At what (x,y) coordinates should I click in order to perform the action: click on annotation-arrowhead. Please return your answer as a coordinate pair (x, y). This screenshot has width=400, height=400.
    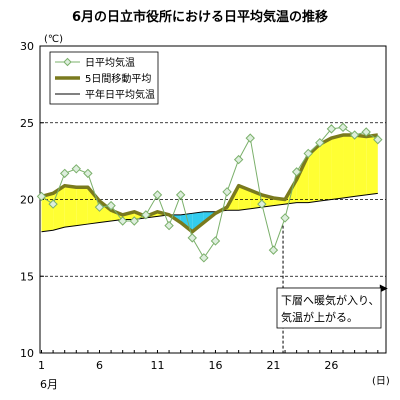
    Looking at the image, I should click on (383, 288).